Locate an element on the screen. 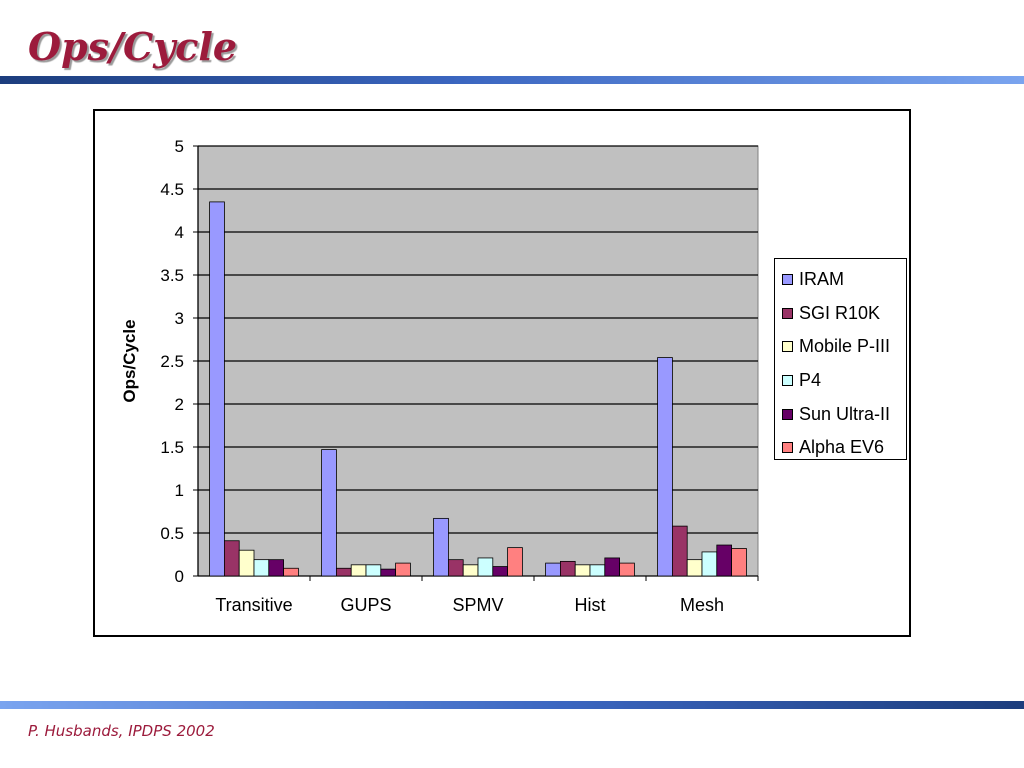 This screenshot has height=768, width=1024. legend-item: IRAM is located at coordinates (840, 280).